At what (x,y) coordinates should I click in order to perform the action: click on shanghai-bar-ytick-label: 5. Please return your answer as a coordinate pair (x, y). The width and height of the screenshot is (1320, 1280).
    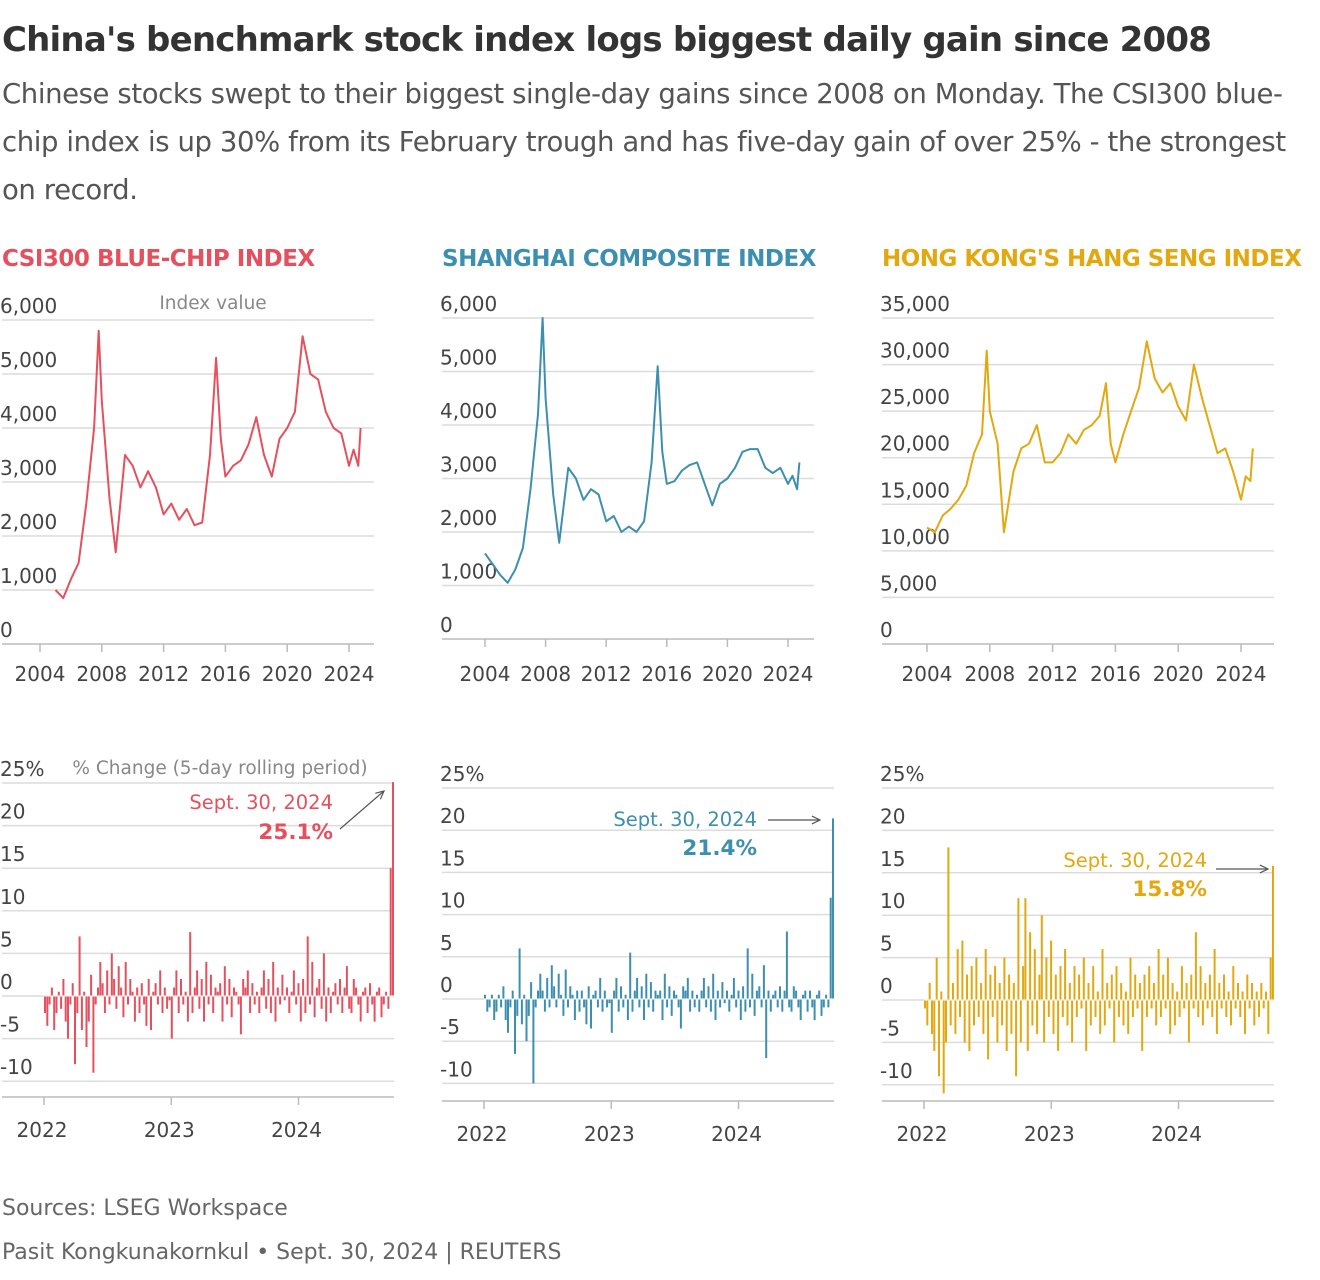
    Looking at the image, I should click on (446, 943).